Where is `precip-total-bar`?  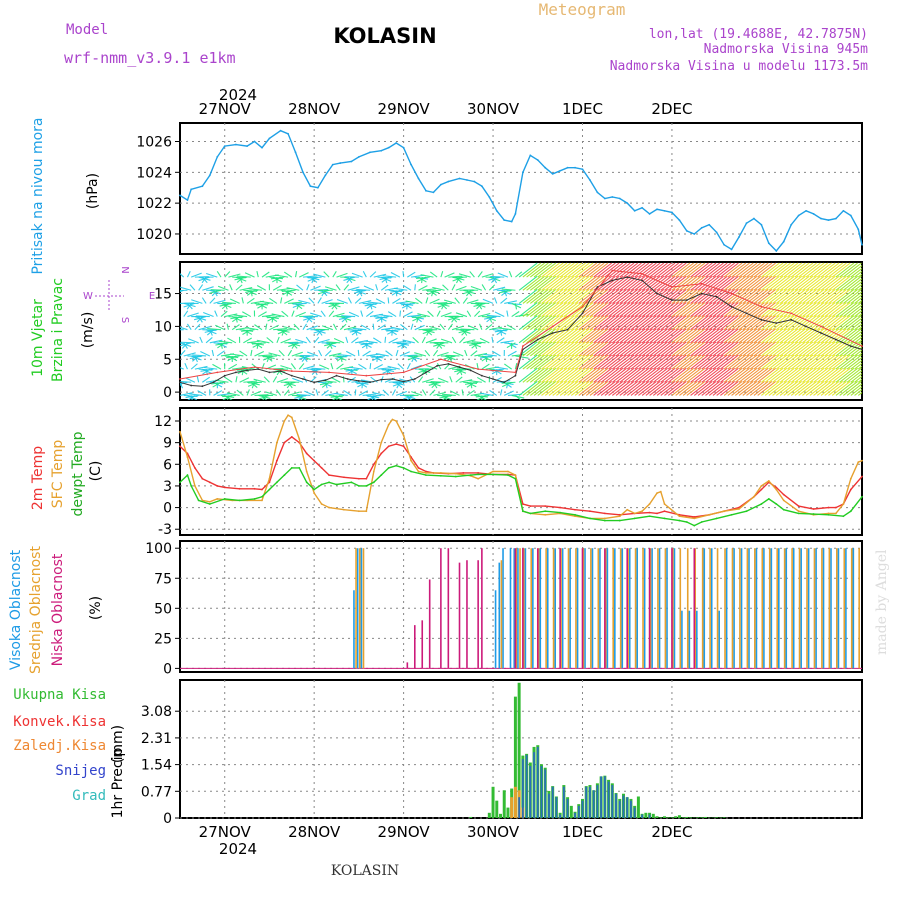 precip-total-bar is located at coordinates (515, 757).